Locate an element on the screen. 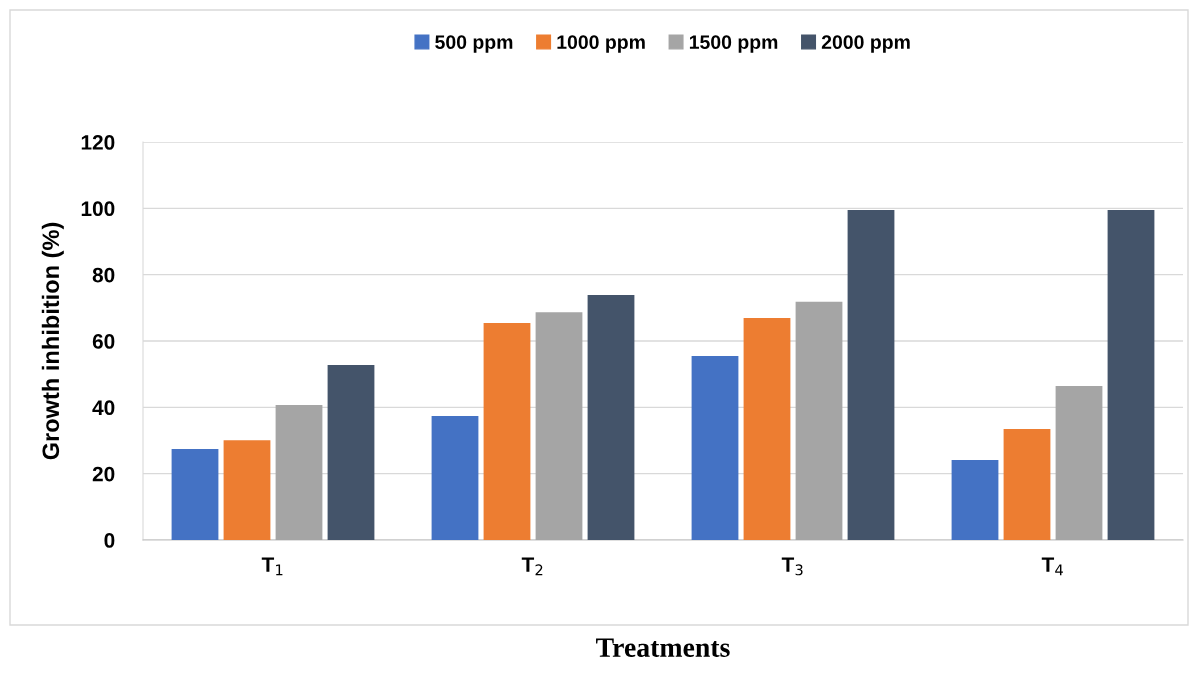  y-tick-label: 0 is located at coordinates (109, 540).